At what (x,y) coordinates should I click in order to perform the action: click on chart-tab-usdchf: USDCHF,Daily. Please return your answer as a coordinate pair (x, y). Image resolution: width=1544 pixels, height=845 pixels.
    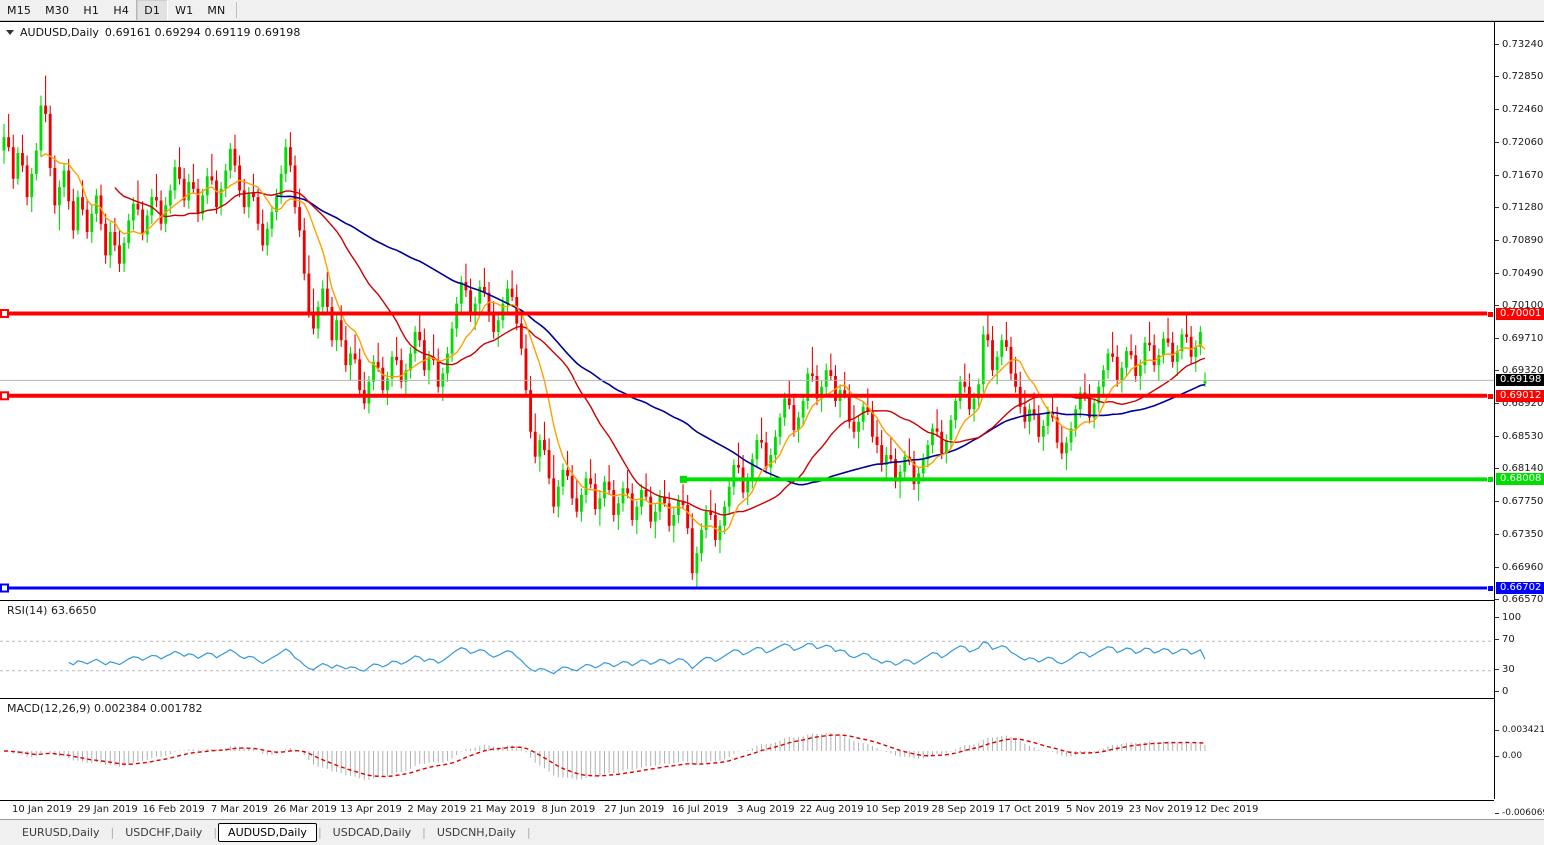
    Looking at the image, I should click on (164, 832).